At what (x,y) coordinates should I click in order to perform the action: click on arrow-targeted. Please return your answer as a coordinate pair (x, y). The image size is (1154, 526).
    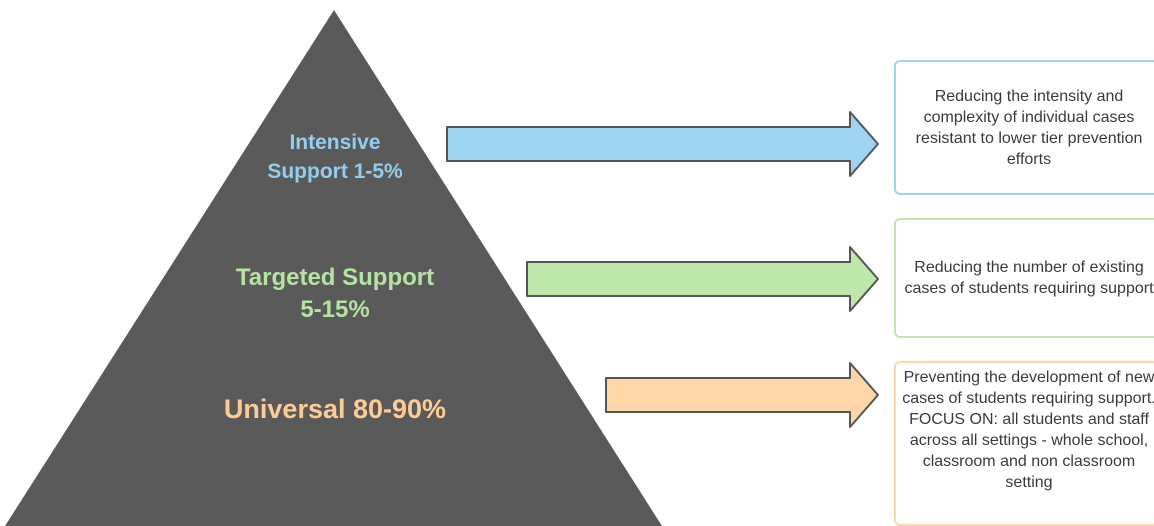
    Looking at the image, I should click on (702, 279).